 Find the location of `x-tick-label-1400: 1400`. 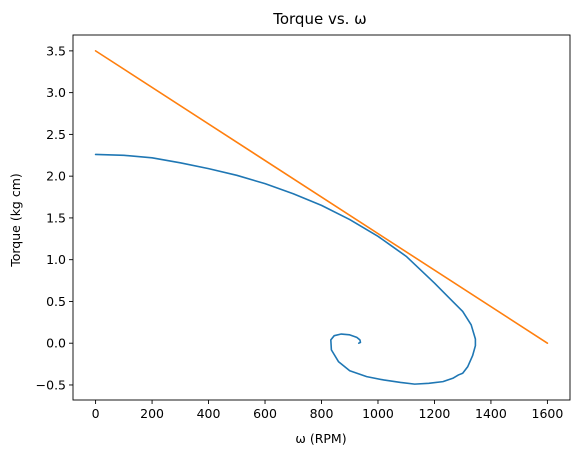

x-tick-label-1400: 1400 is located at coordinates (491, 413).